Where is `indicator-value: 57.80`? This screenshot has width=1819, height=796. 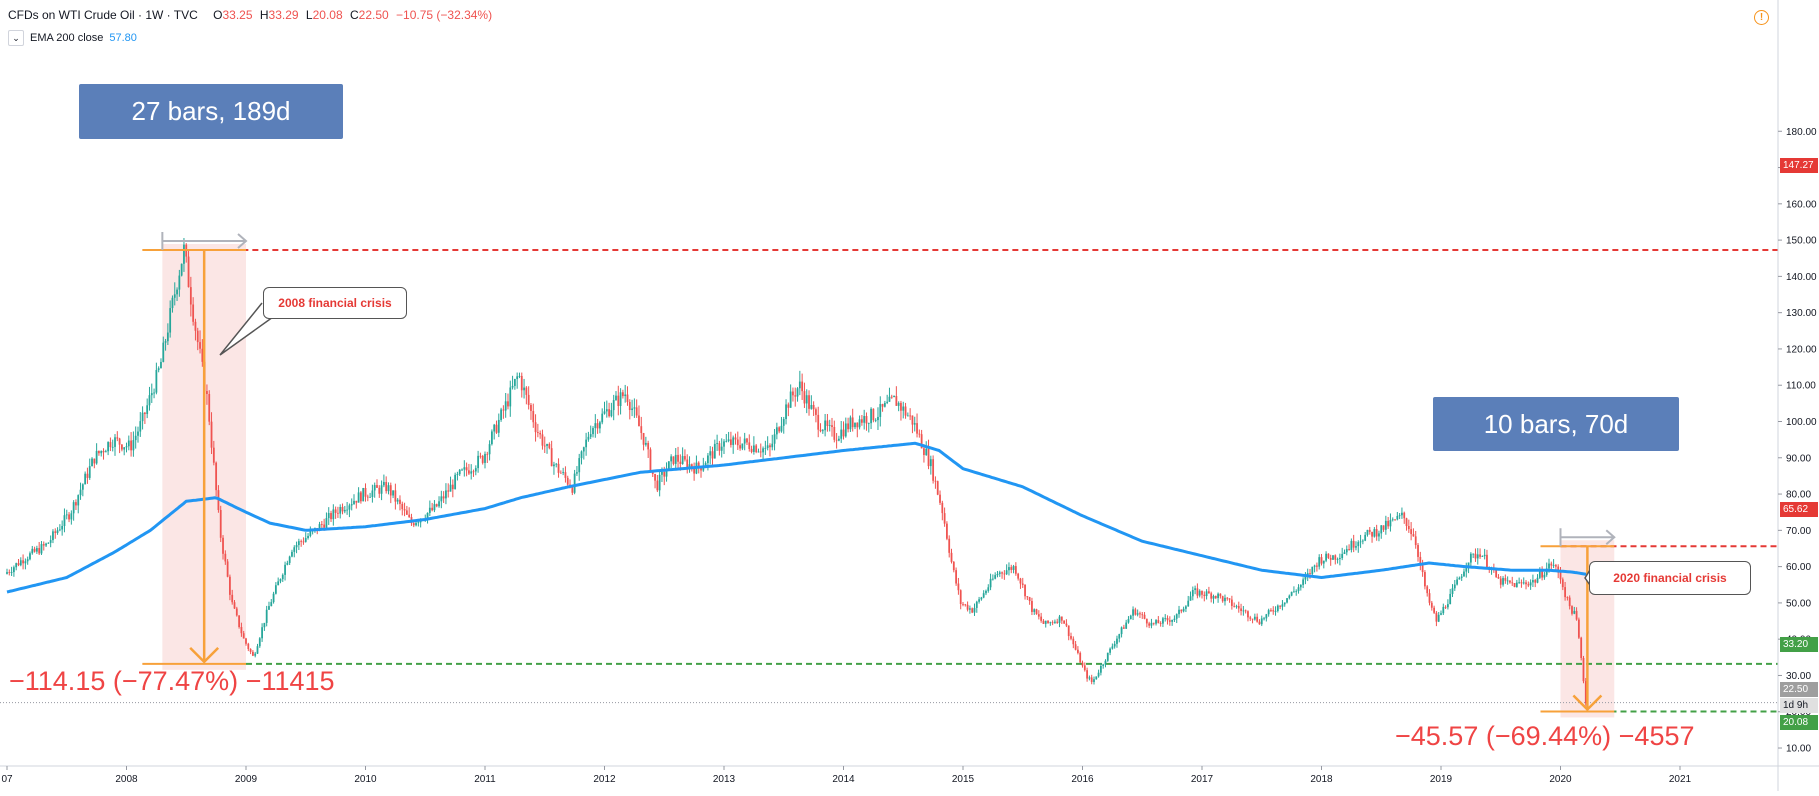
indicator-value: 57.80 is located at coordinates (123, 38).